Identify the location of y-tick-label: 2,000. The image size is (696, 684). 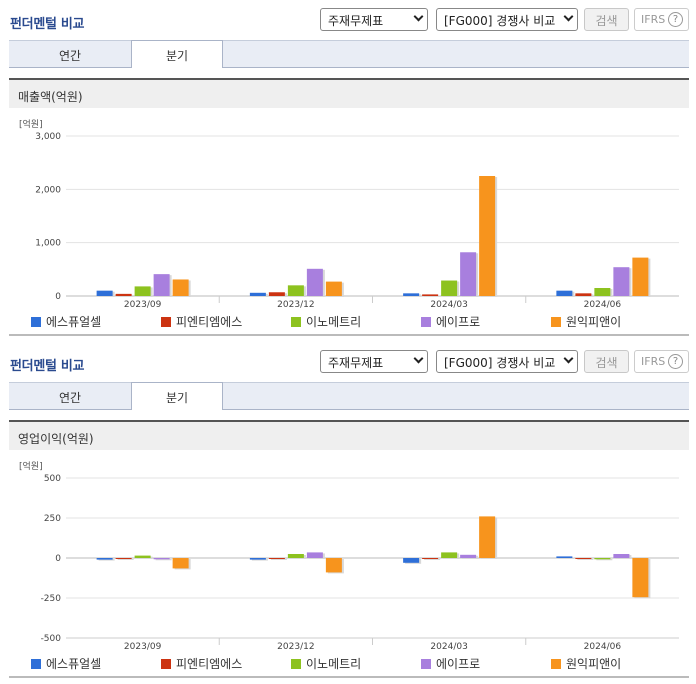
(48, 190).